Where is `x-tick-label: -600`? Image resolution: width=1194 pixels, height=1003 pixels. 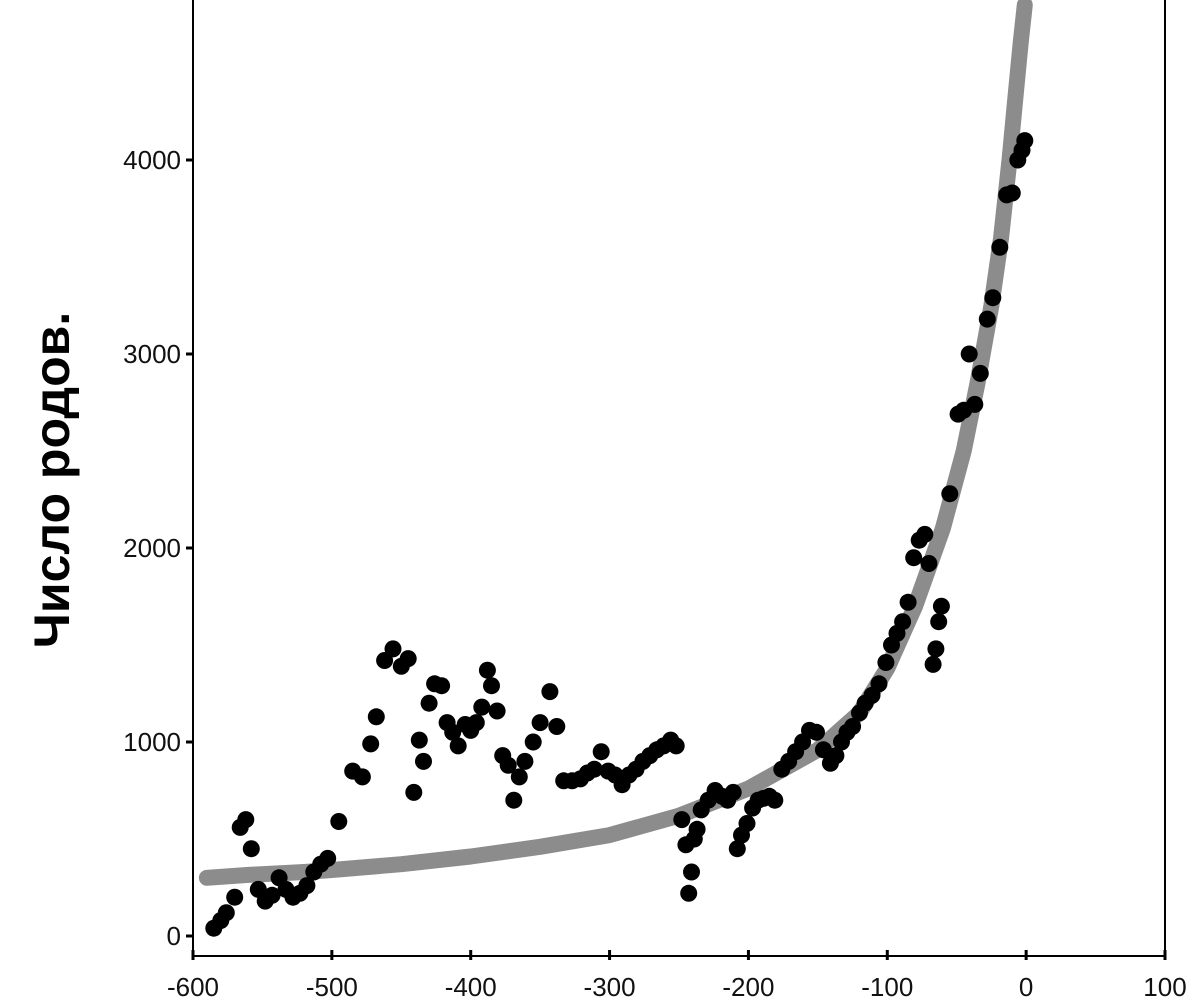
x-tick-label: -600 is located at coordinates (193, 987).